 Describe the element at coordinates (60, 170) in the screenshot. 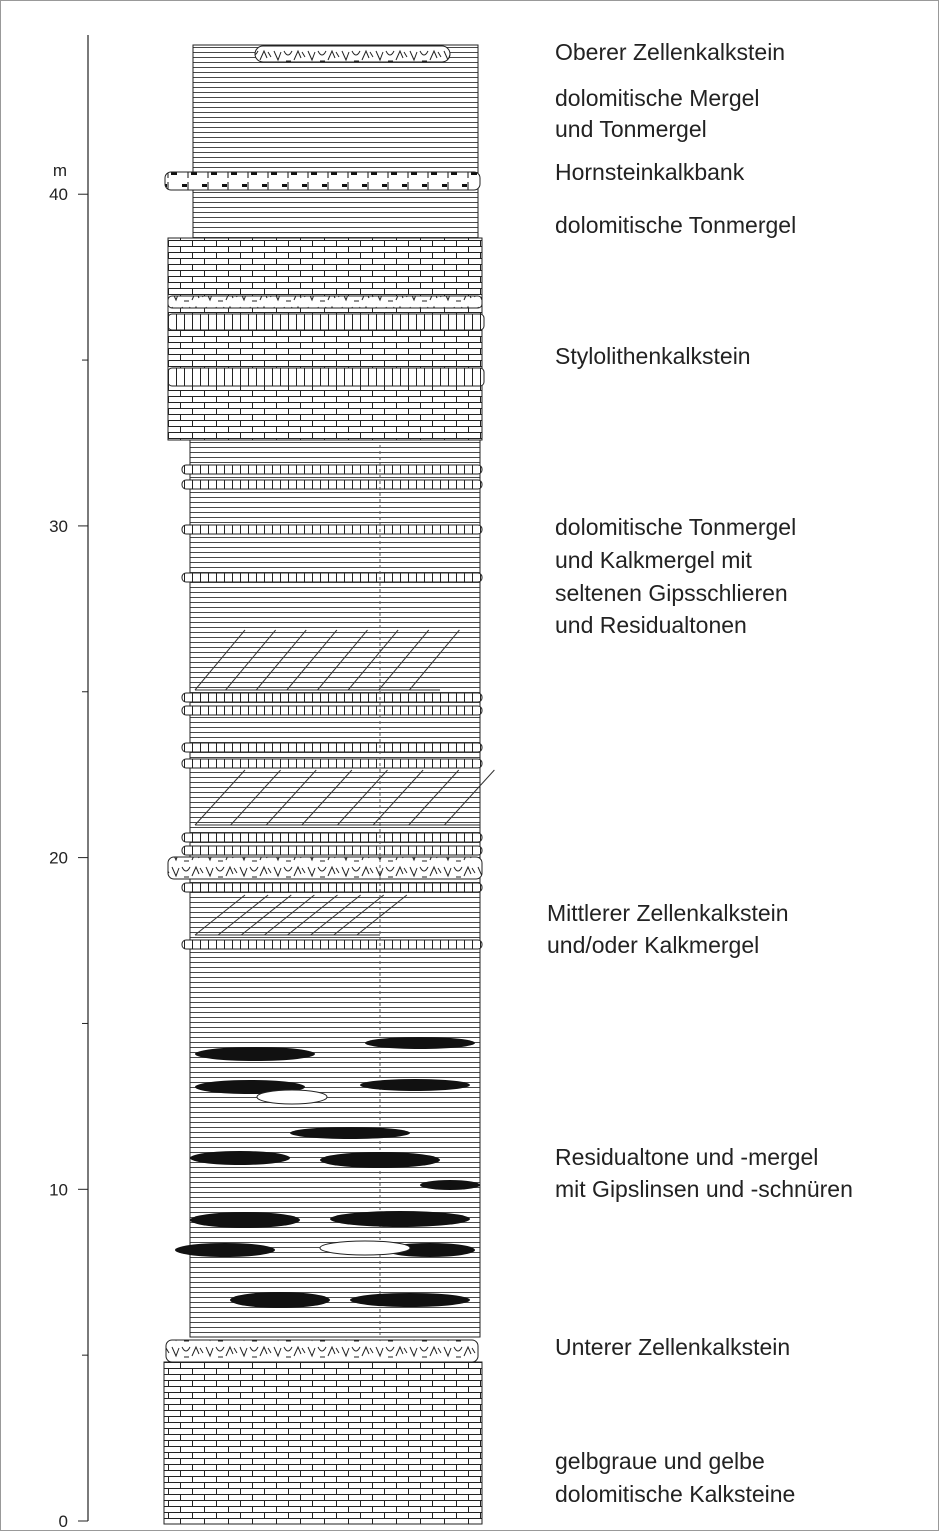

I see `scale-unit: m` at that location.